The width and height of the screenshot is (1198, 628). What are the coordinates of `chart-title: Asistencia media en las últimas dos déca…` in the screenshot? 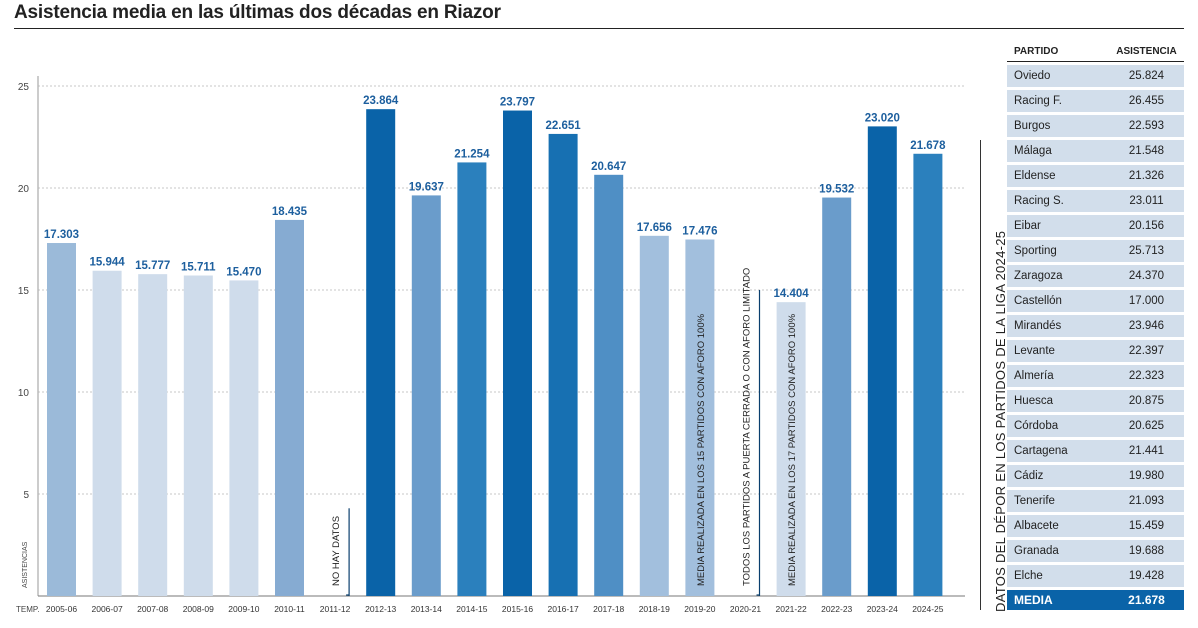 It's located at (257, 12).